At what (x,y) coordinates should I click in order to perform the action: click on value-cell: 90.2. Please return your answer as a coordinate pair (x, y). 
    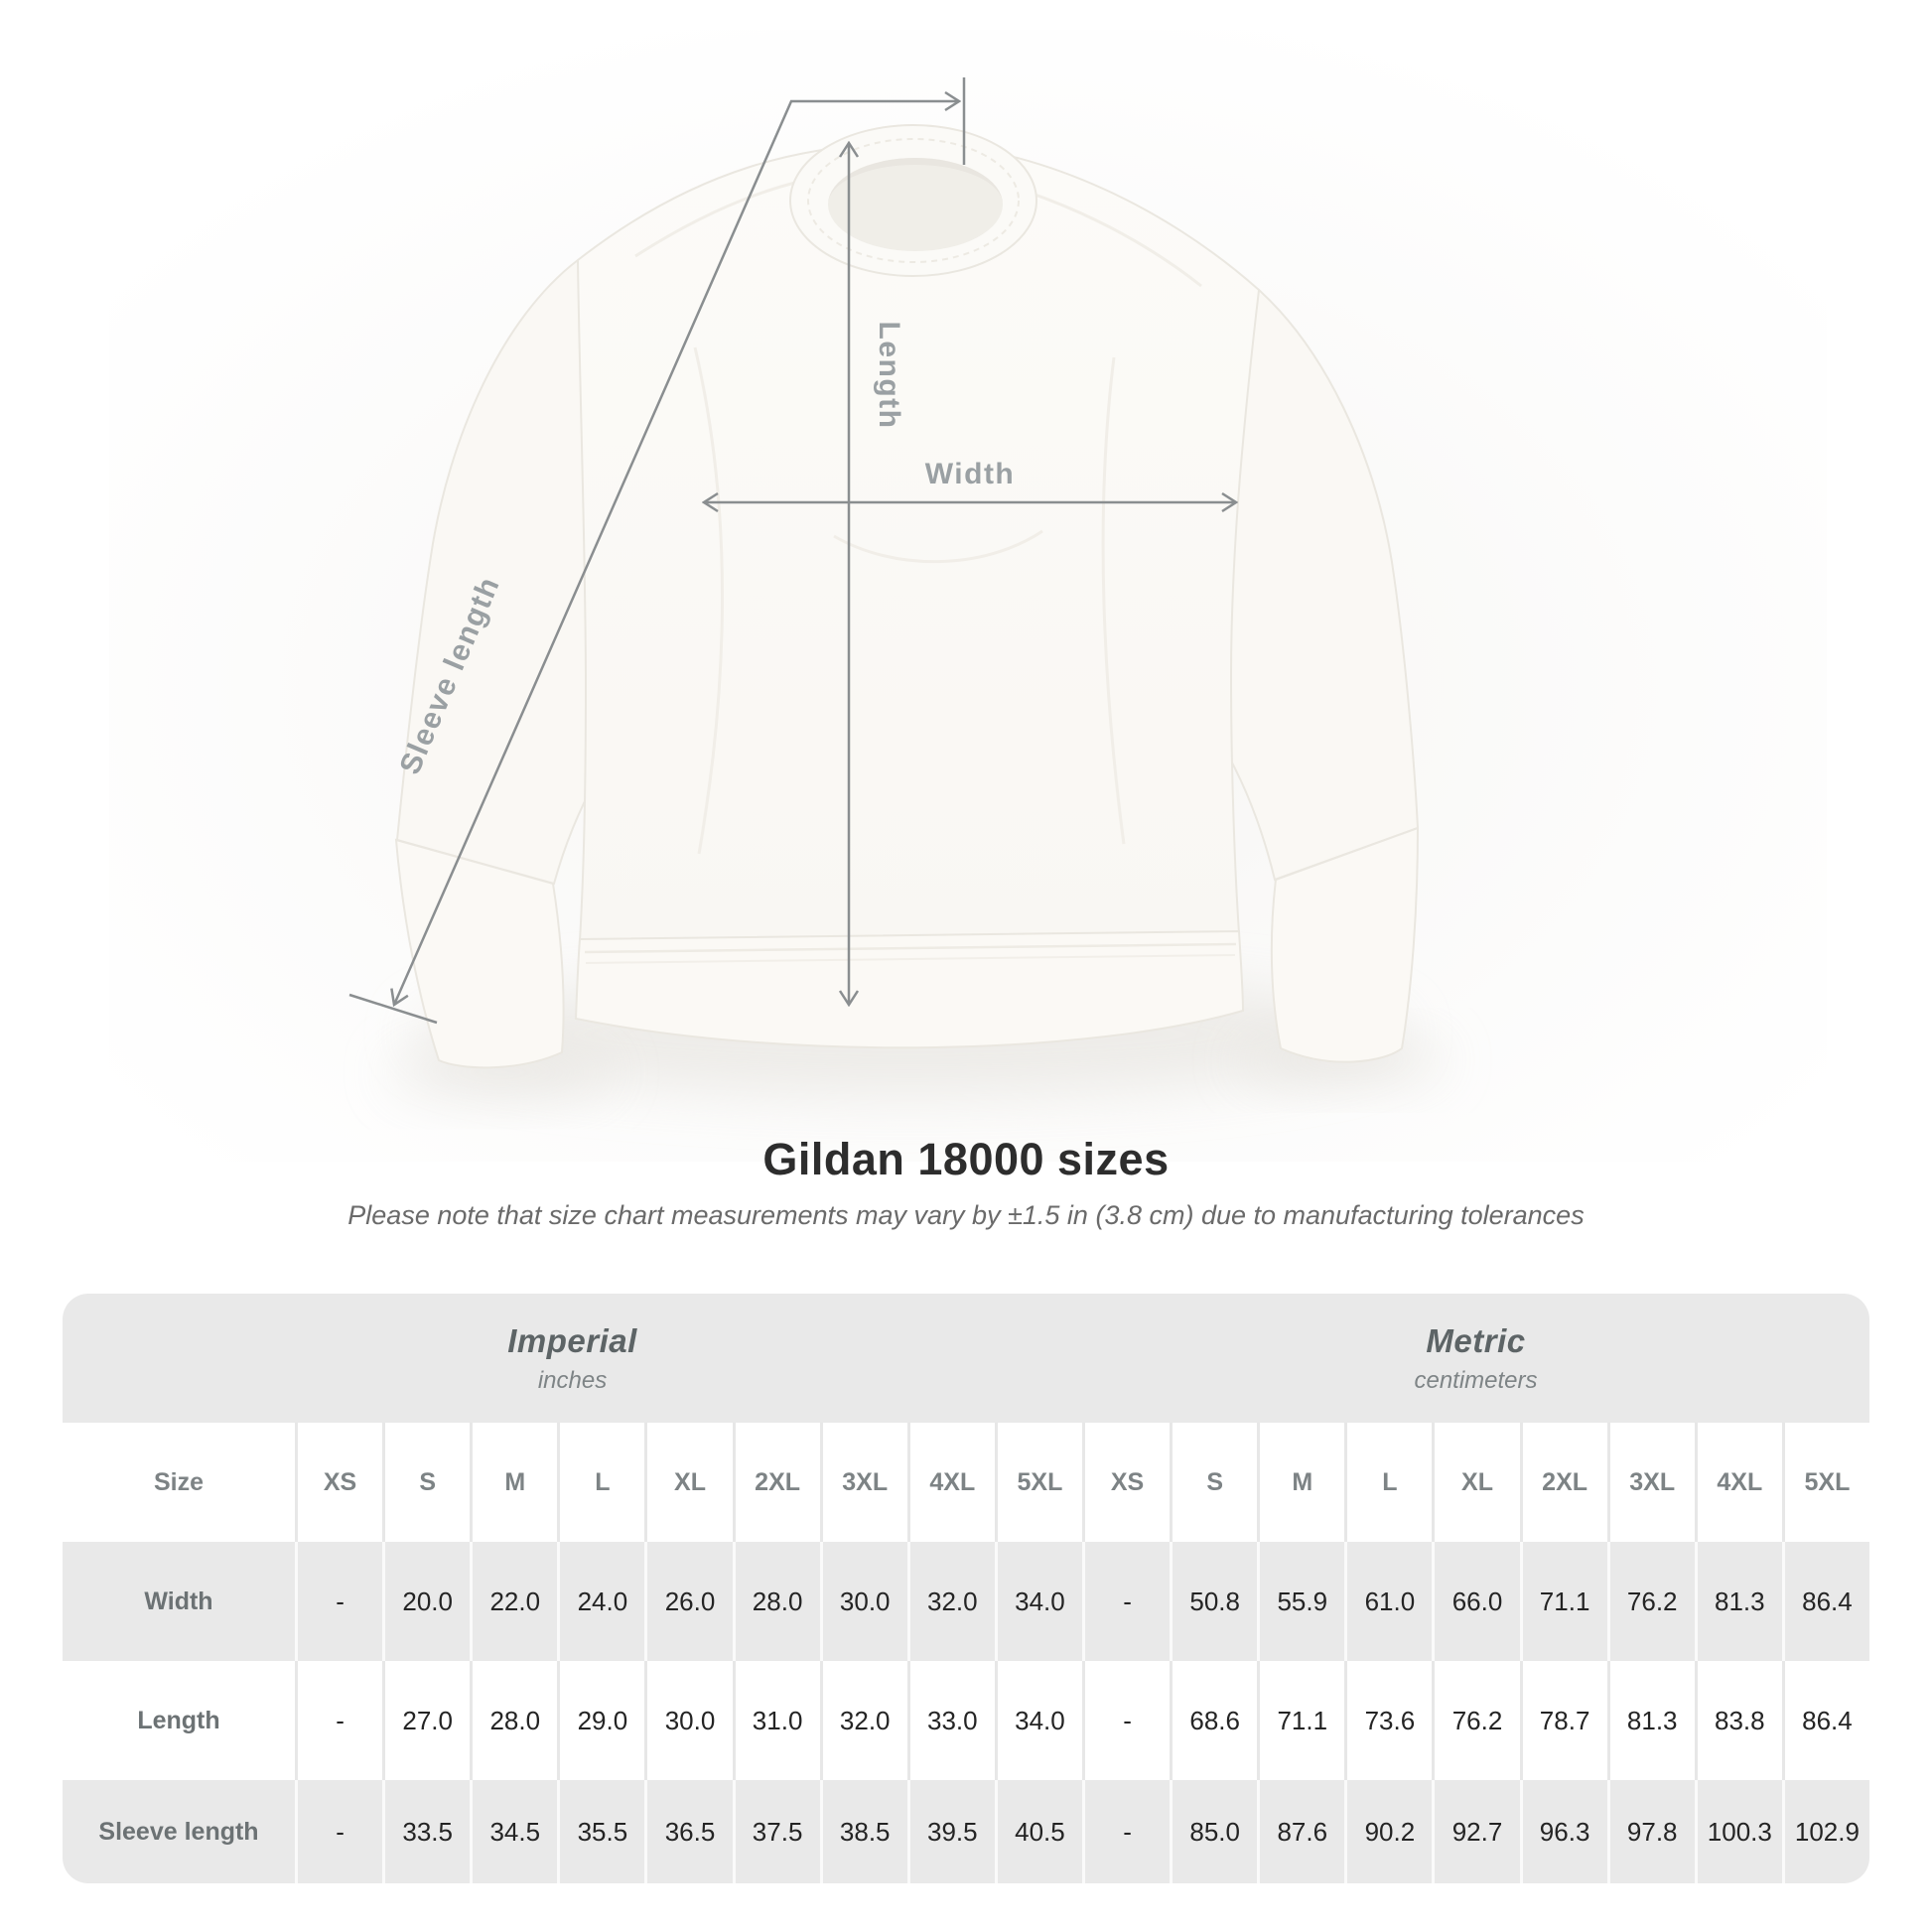
    Looking at the image, I should click on (1388, 1831).